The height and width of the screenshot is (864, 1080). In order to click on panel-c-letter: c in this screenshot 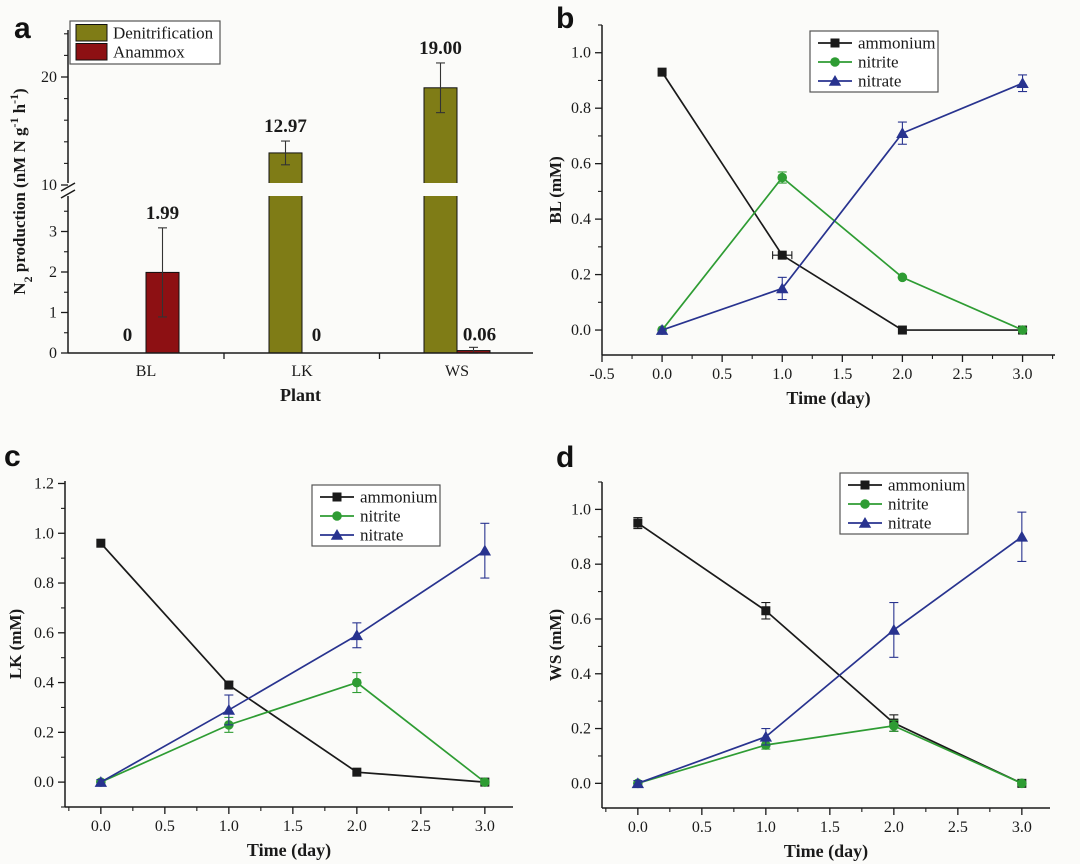, I will do `click(12, 456)`.